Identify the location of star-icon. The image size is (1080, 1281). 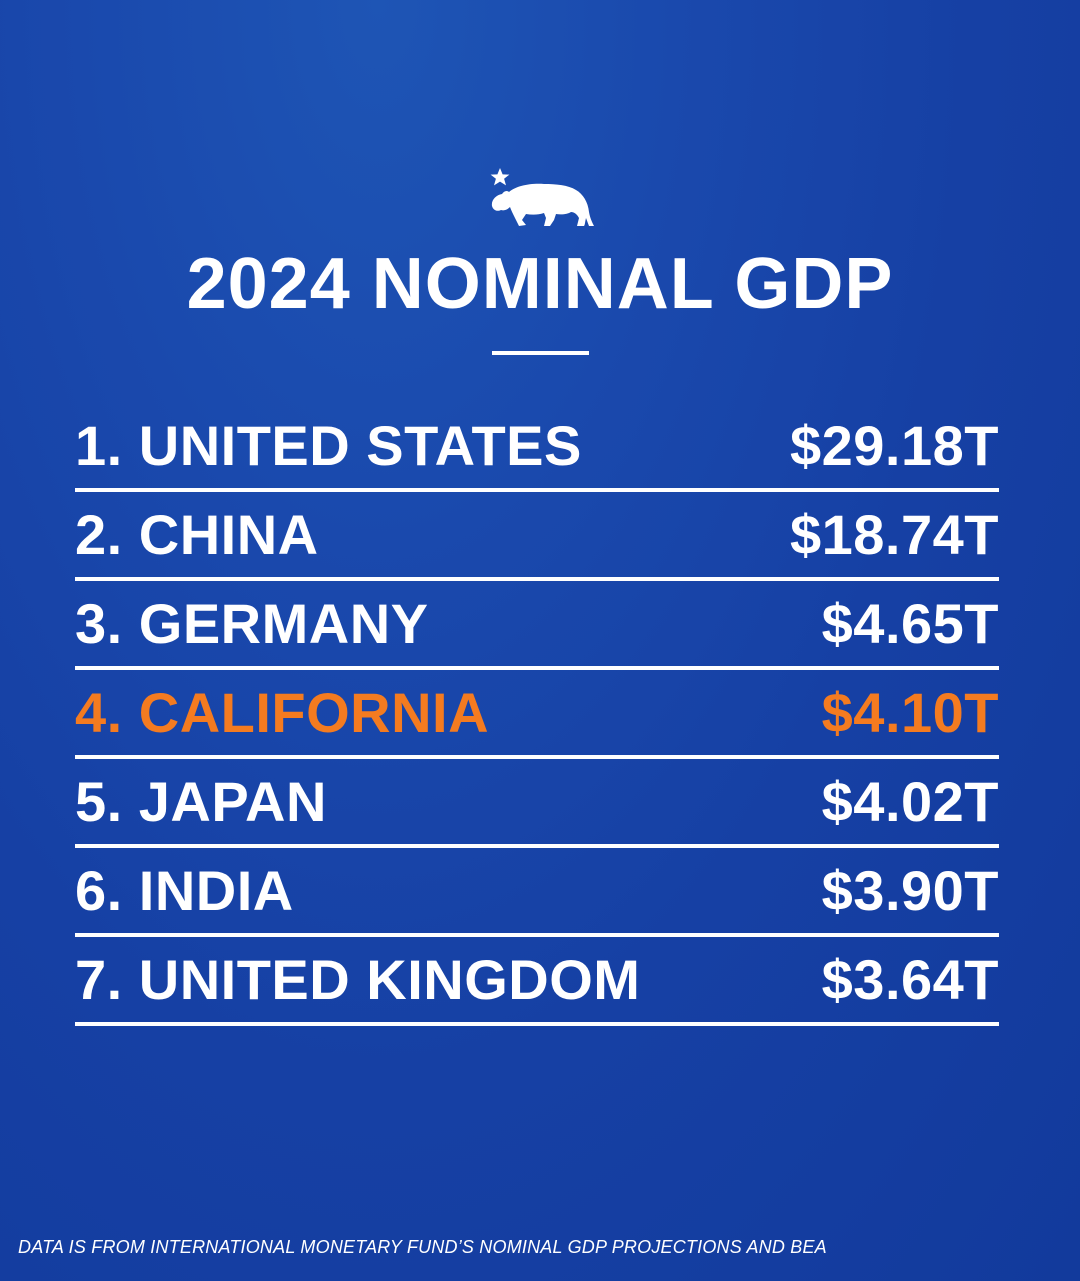
(500, 177).